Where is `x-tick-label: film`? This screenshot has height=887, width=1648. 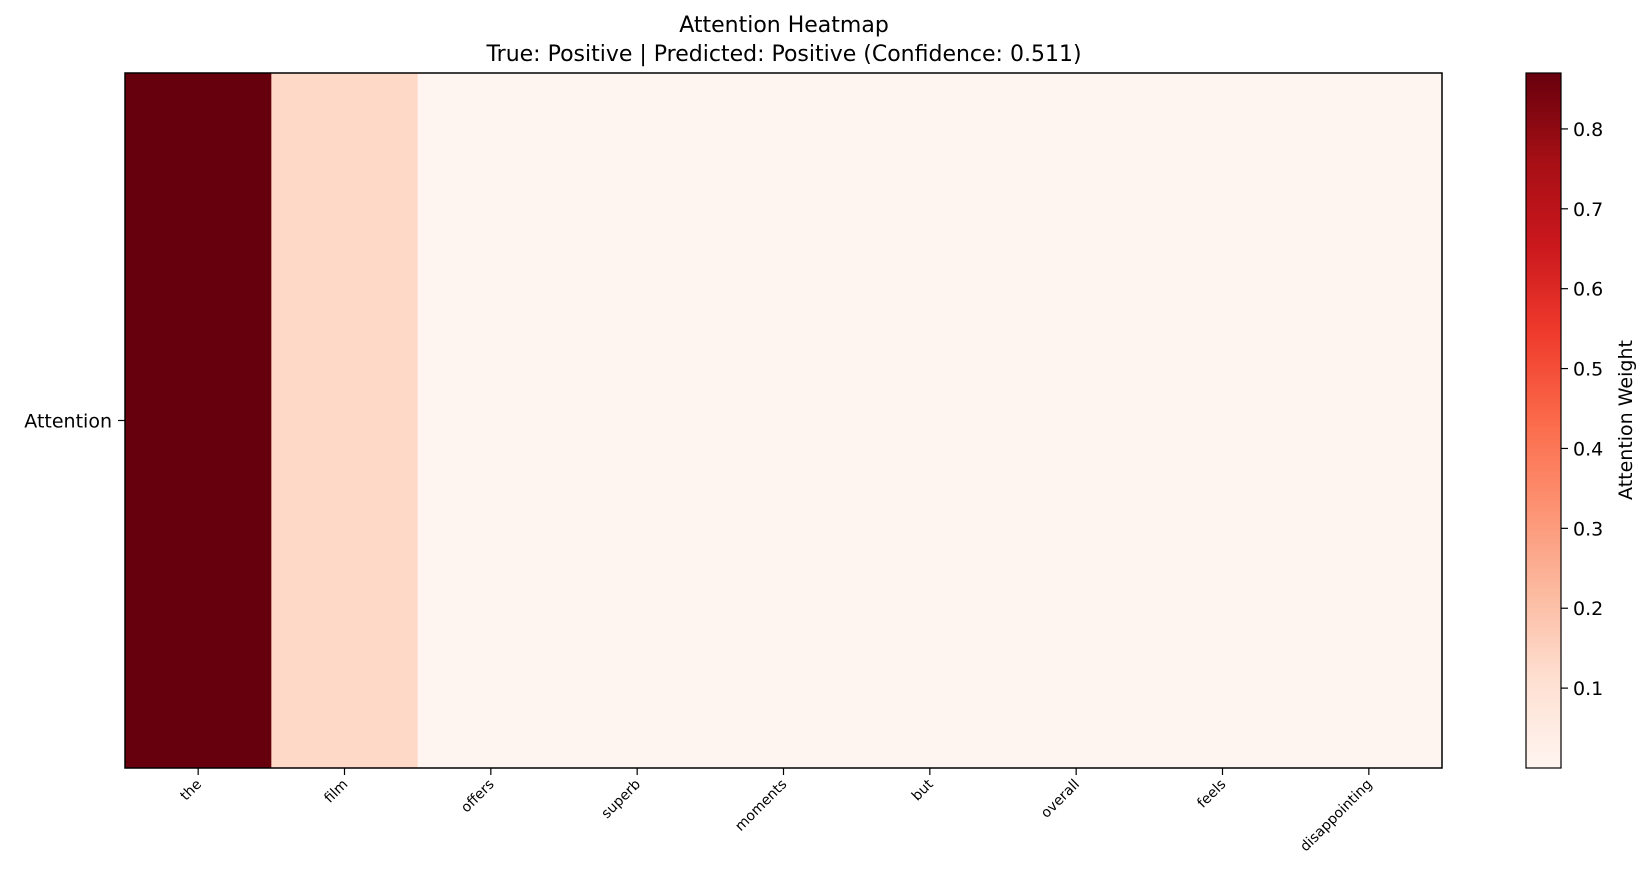 x-tick-label: film is located at coordinates (336, 792).